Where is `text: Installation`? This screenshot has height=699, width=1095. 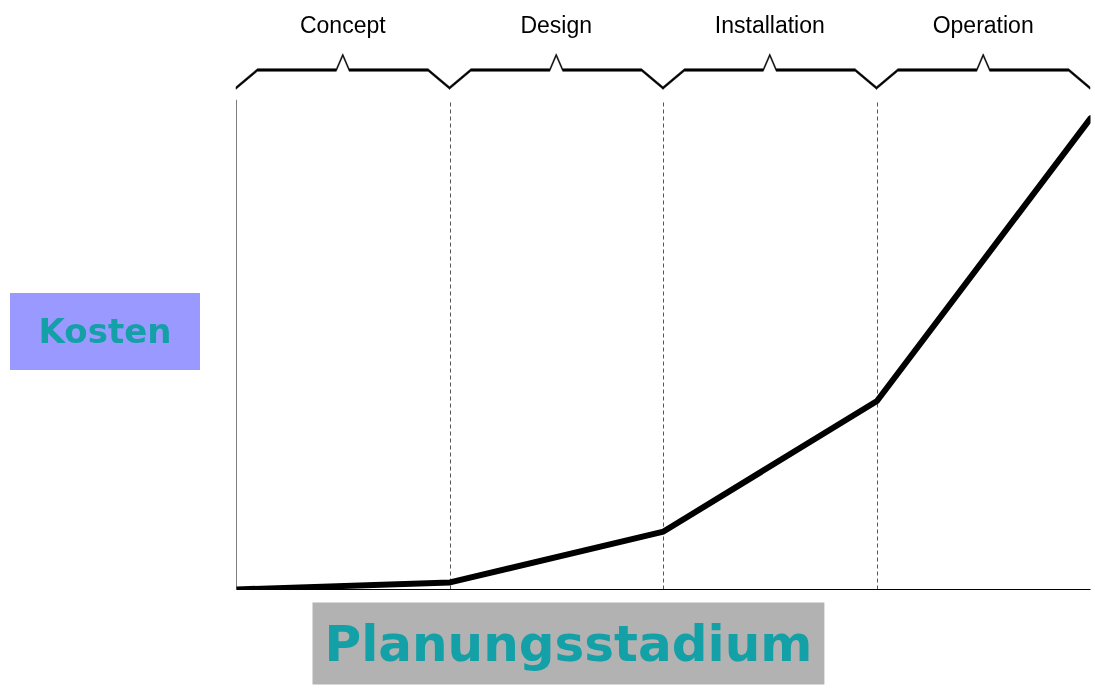
text: Installation is located at coordinates (769, 25).